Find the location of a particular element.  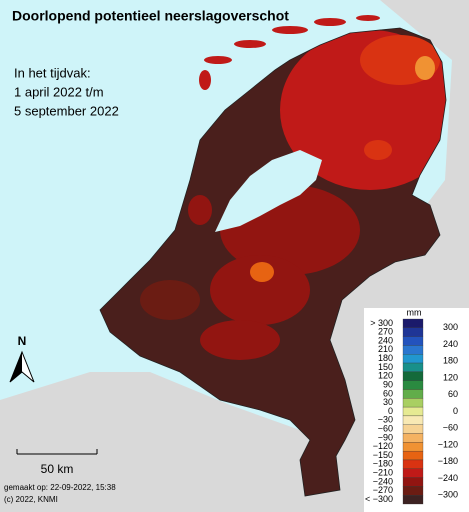

north-symbol is located at coordinates (16, 367).